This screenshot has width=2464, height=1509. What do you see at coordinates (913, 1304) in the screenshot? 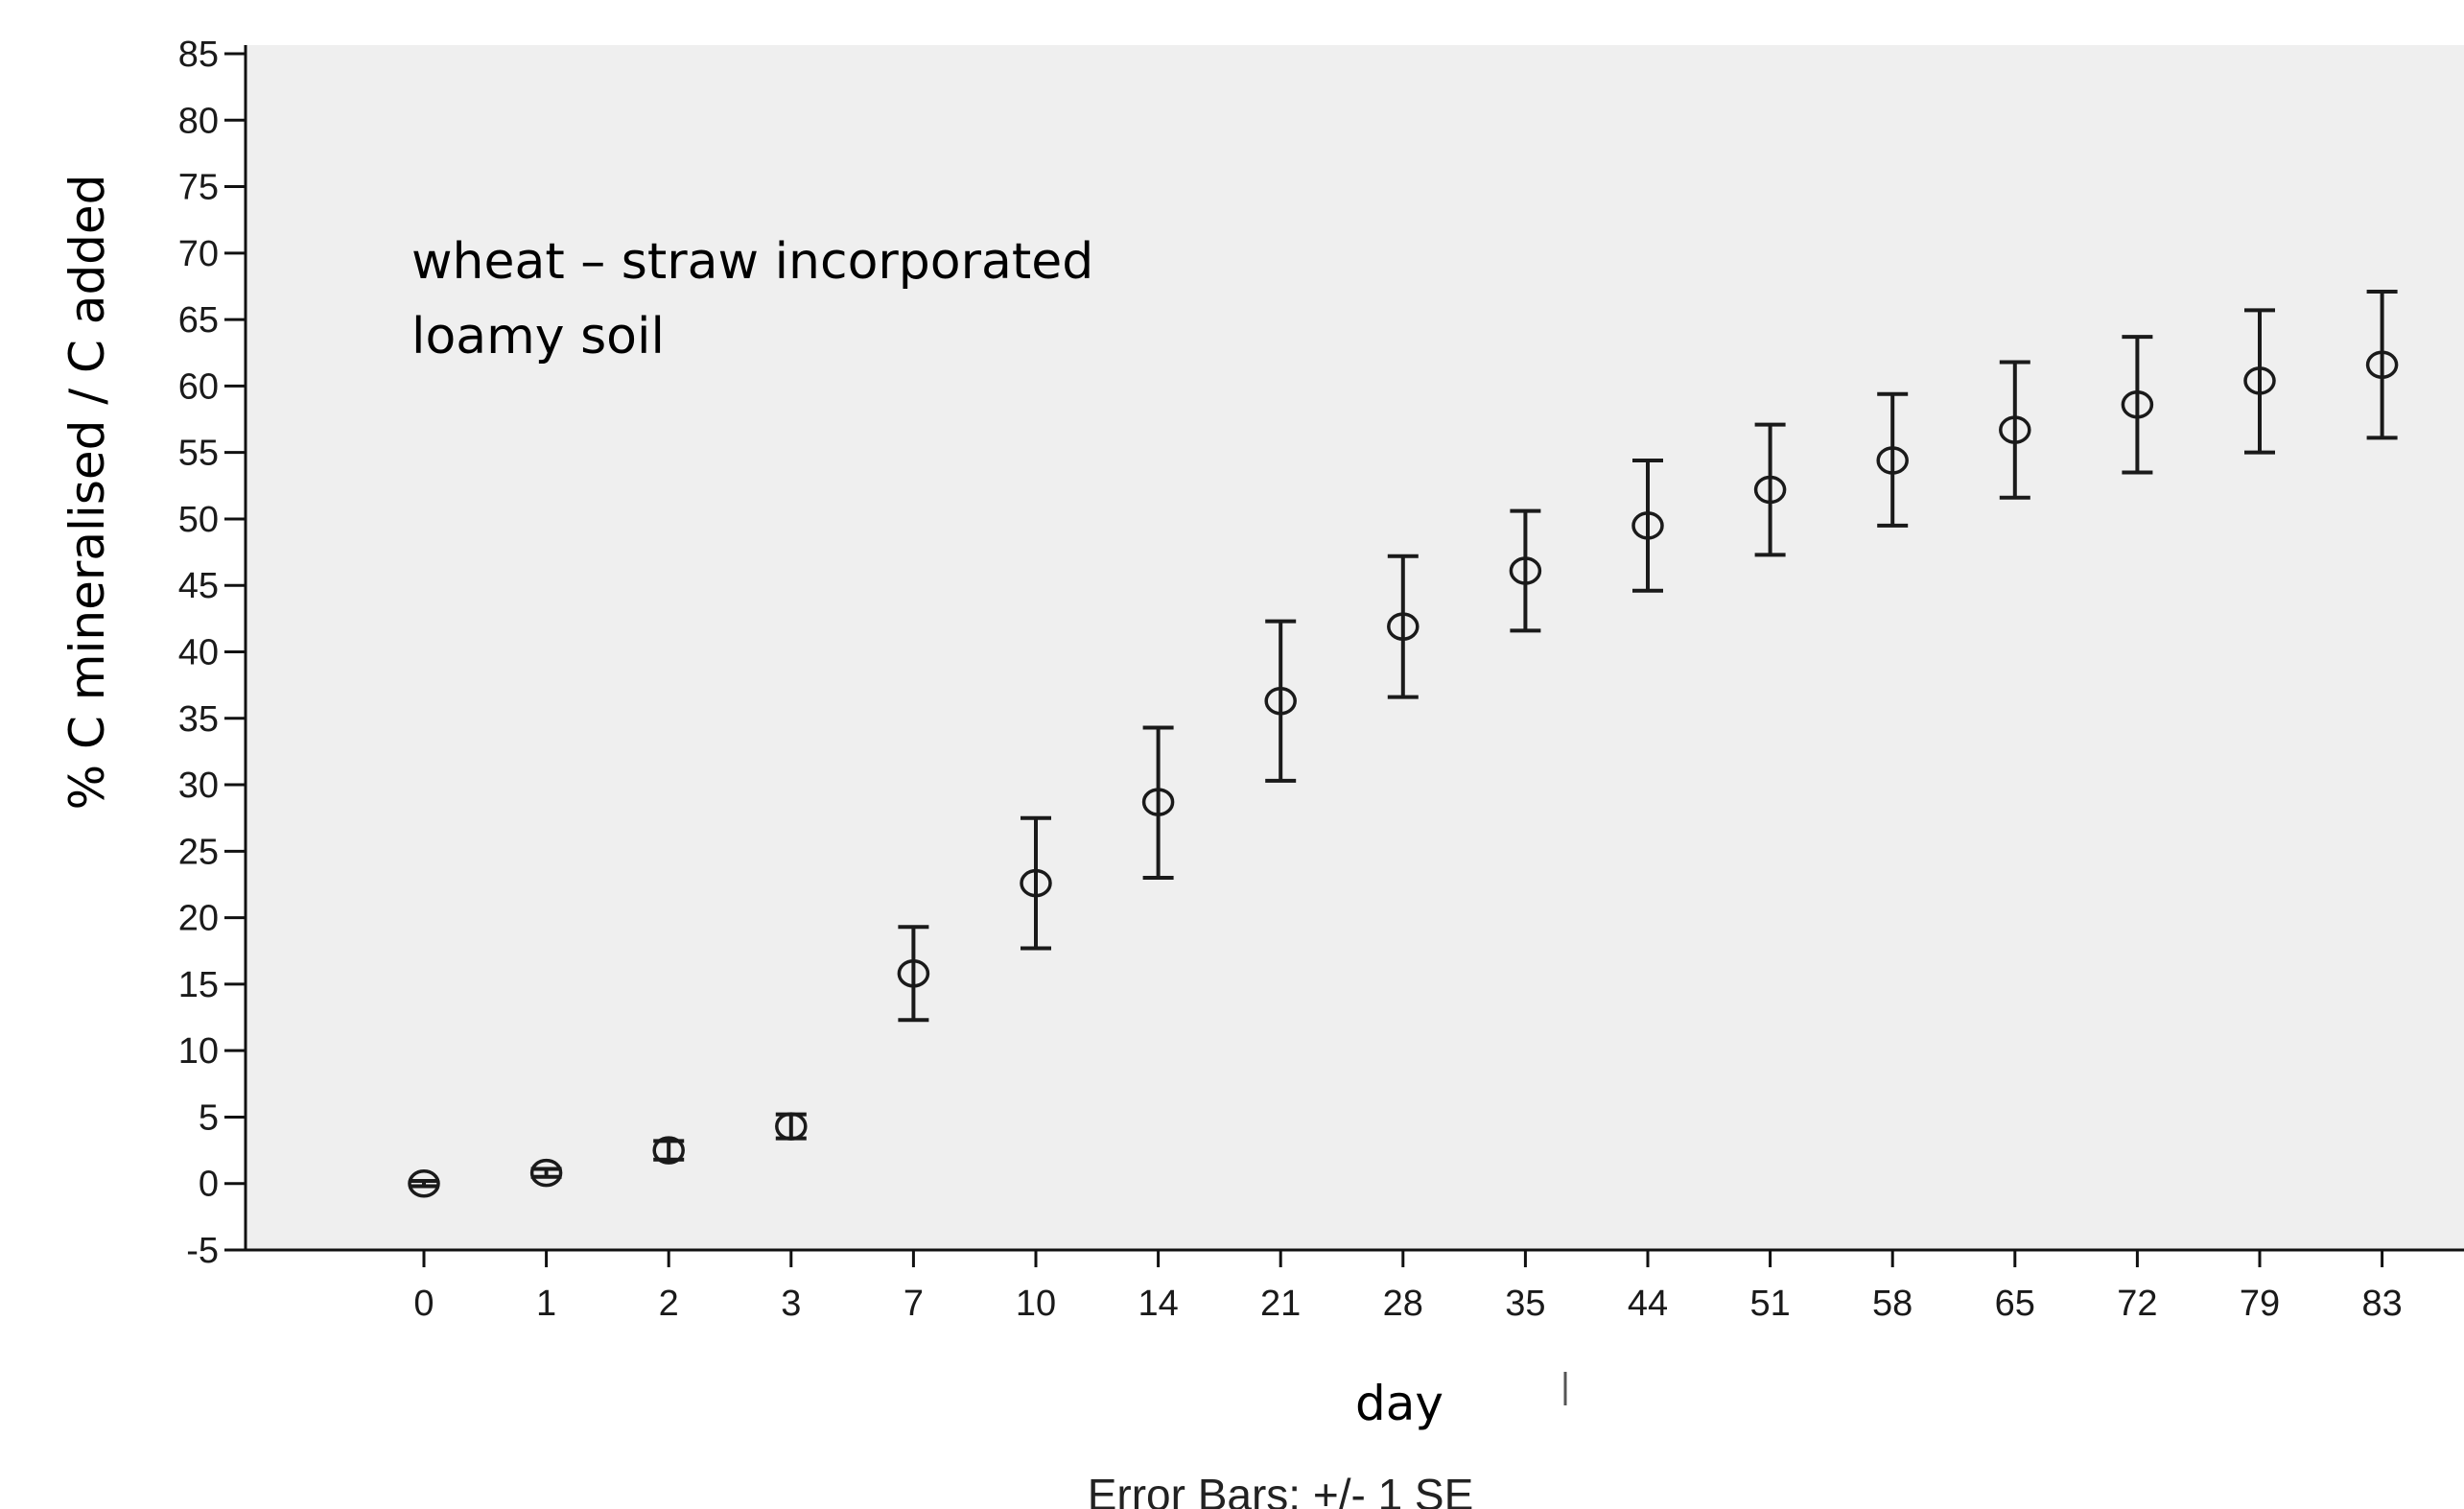
I see `x-tick-label: 7` at bounding box center [913, 1304].